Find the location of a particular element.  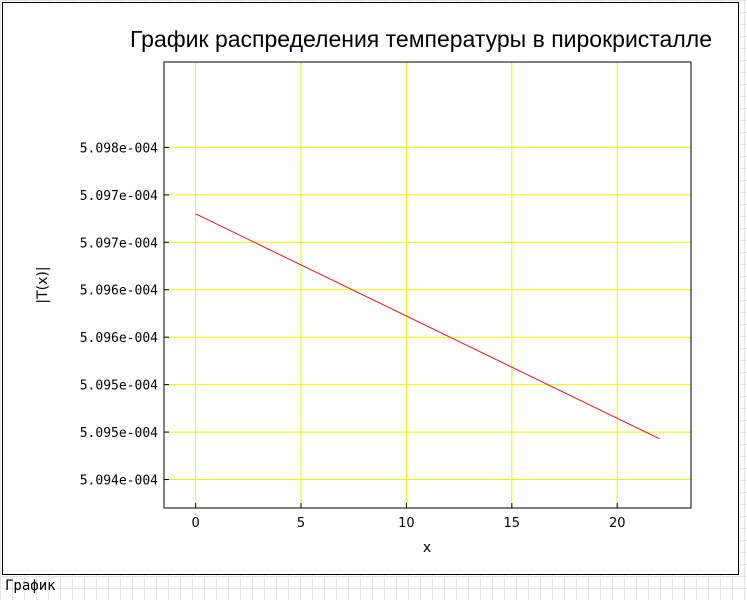

y-tick-label-5: 5.097e-004 is located at coordinates (119, 243).